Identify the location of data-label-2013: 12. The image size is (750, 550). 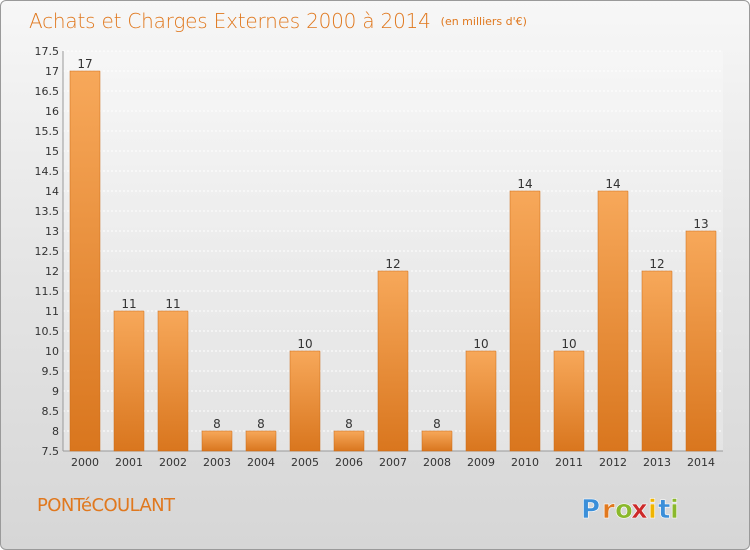
(656, 264).